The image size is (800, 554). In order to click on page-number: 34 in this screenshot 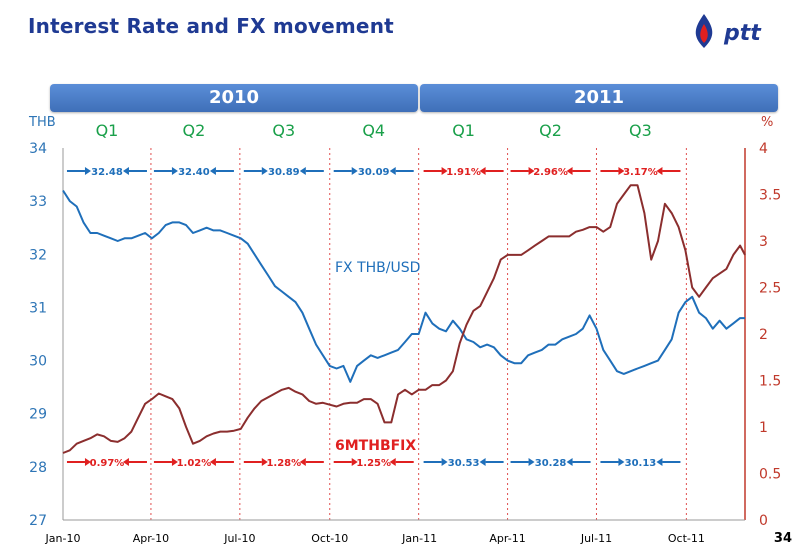, I will do `click(782, 538)`.